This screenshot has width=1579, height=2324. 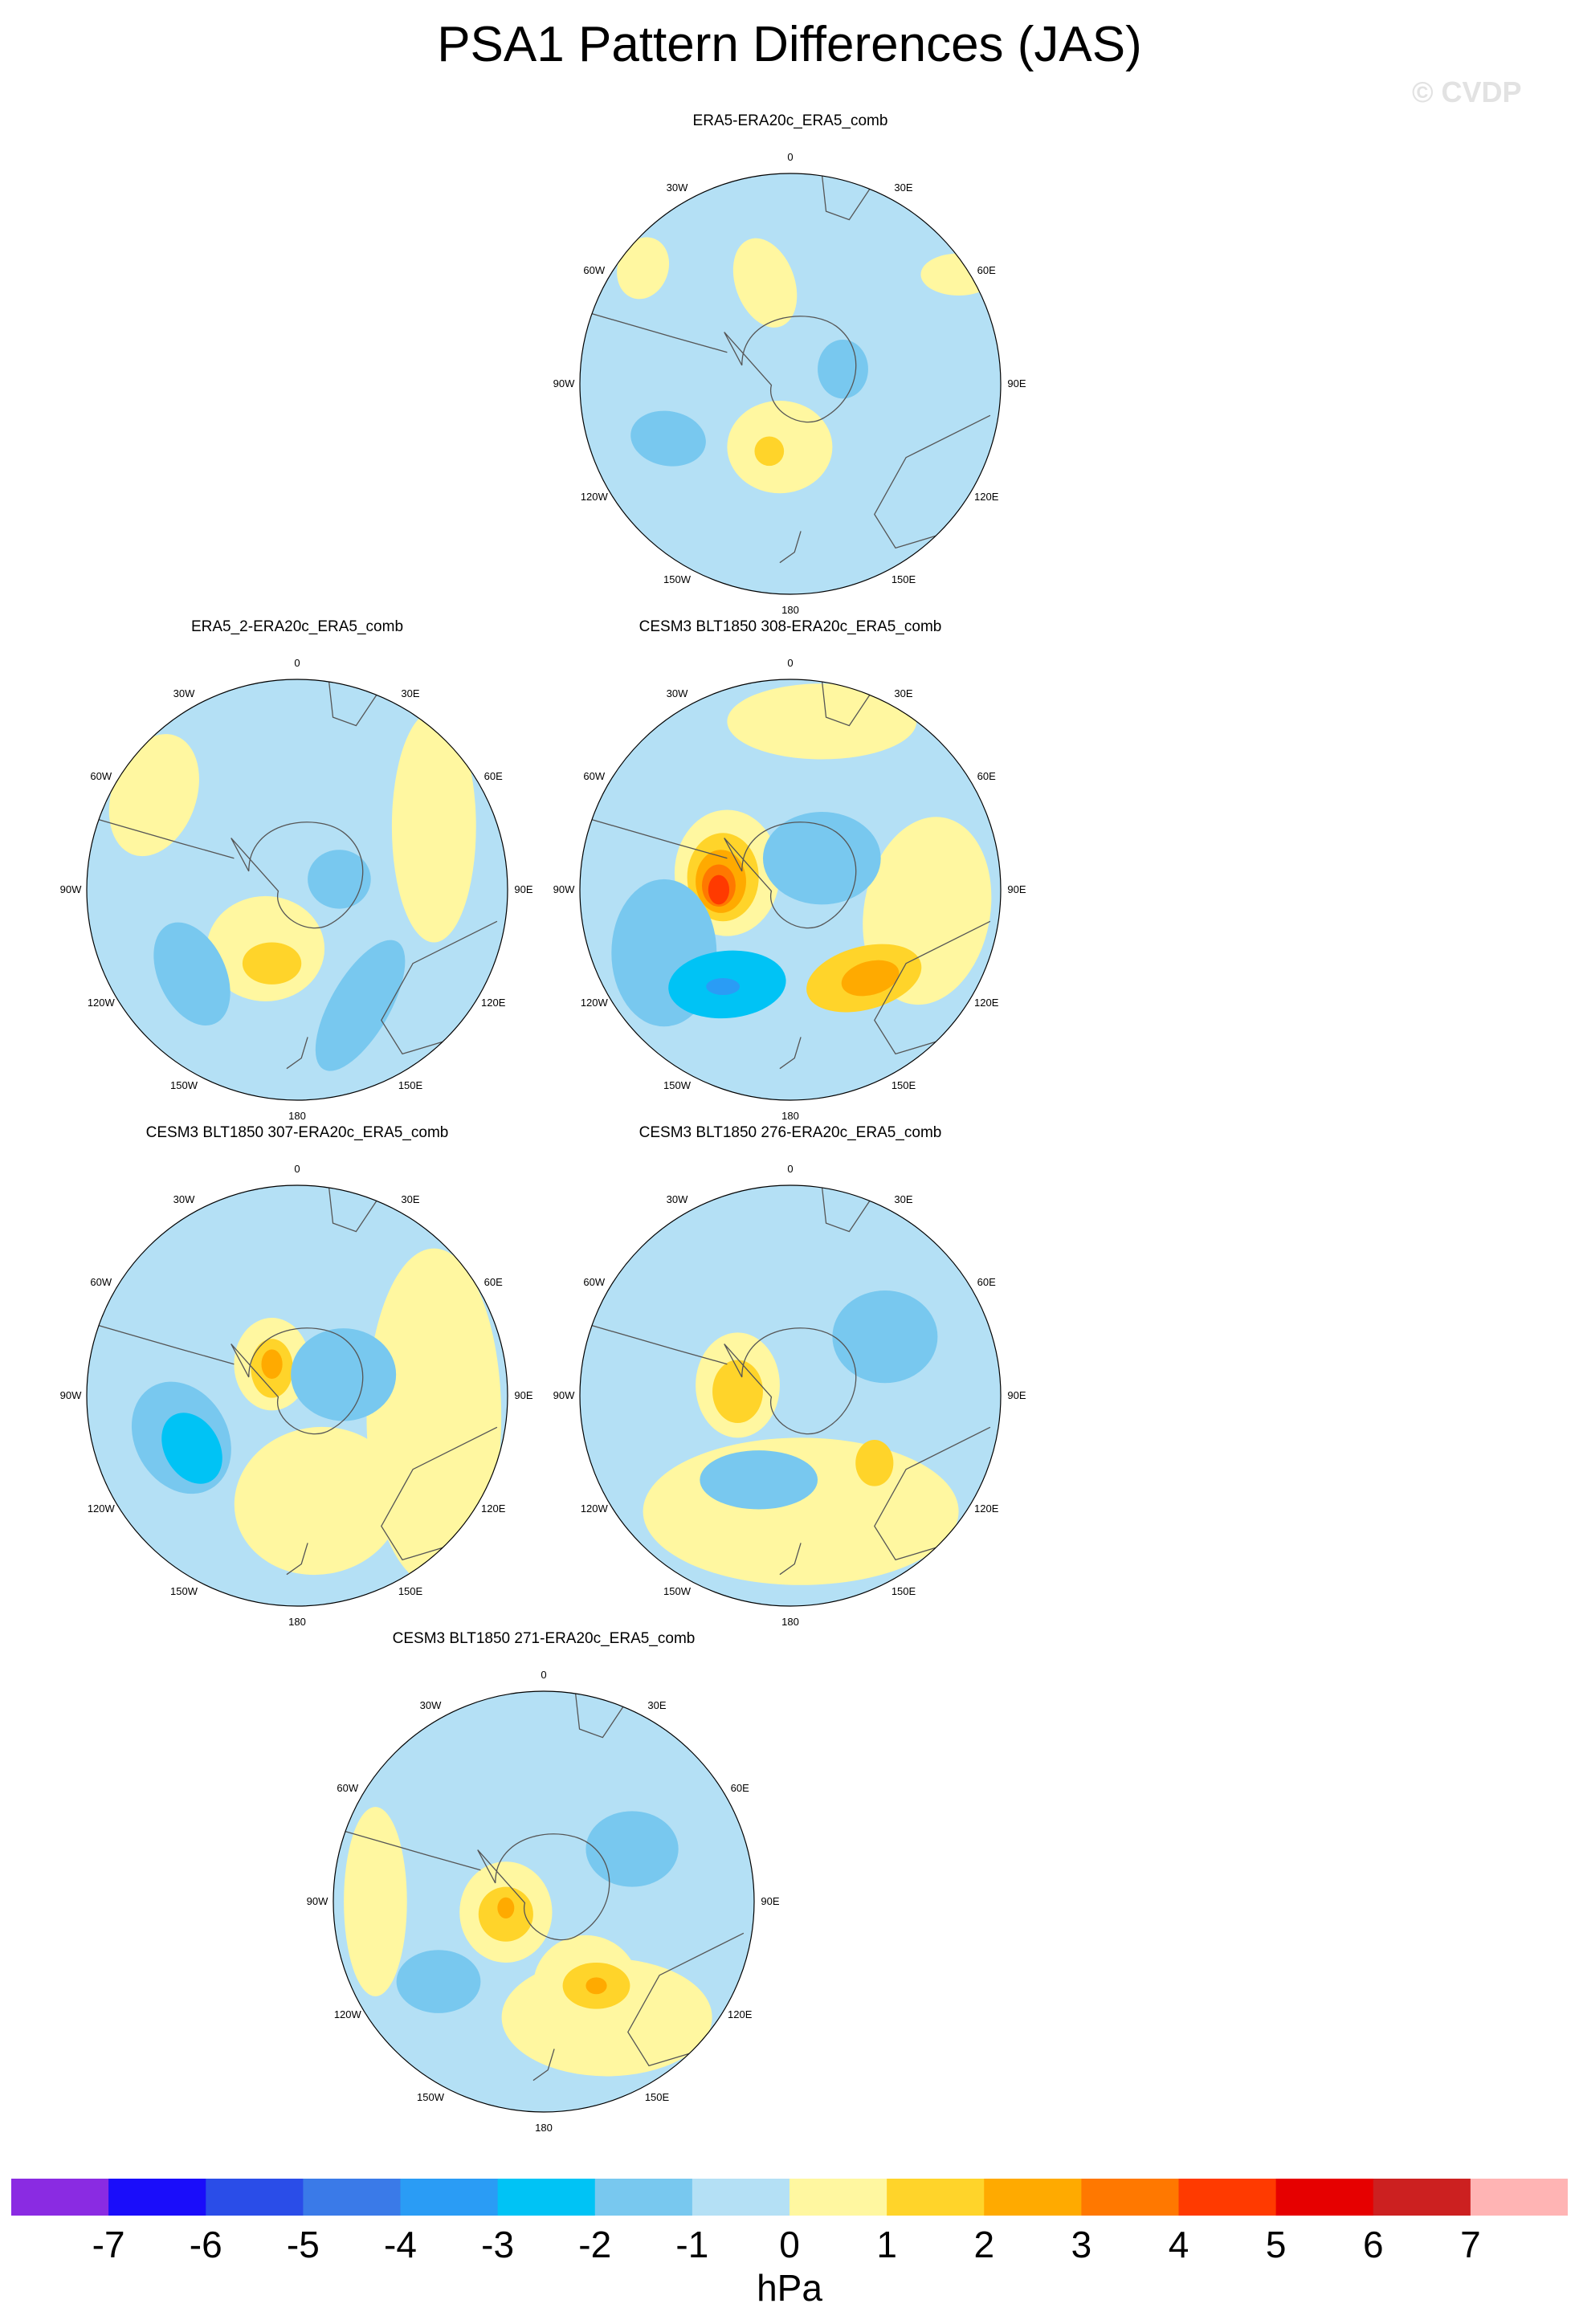 I want to click on panel-title: ERA5-ERA20c_ERA5_comb, so click(x=790, y=121).